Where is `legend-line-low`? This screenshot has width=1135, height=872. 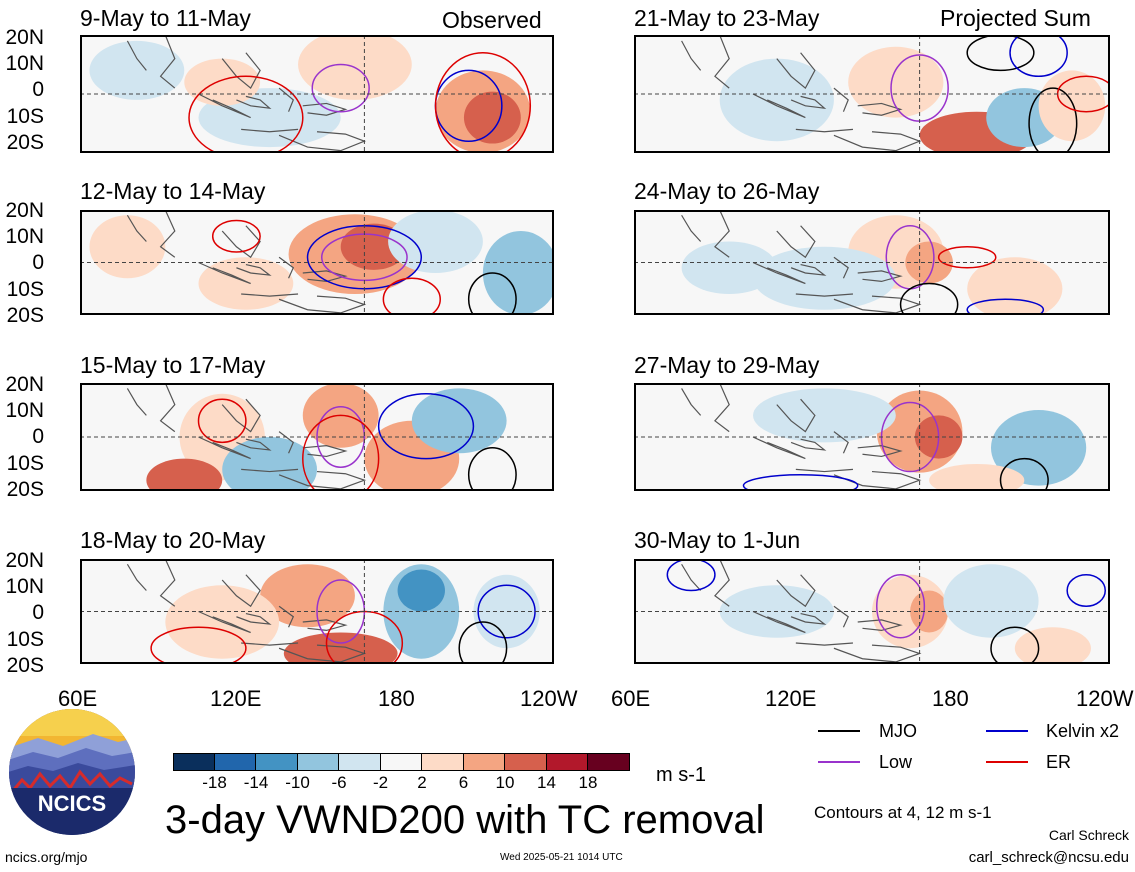
legend-line-low is located at coordinates (839, 762).